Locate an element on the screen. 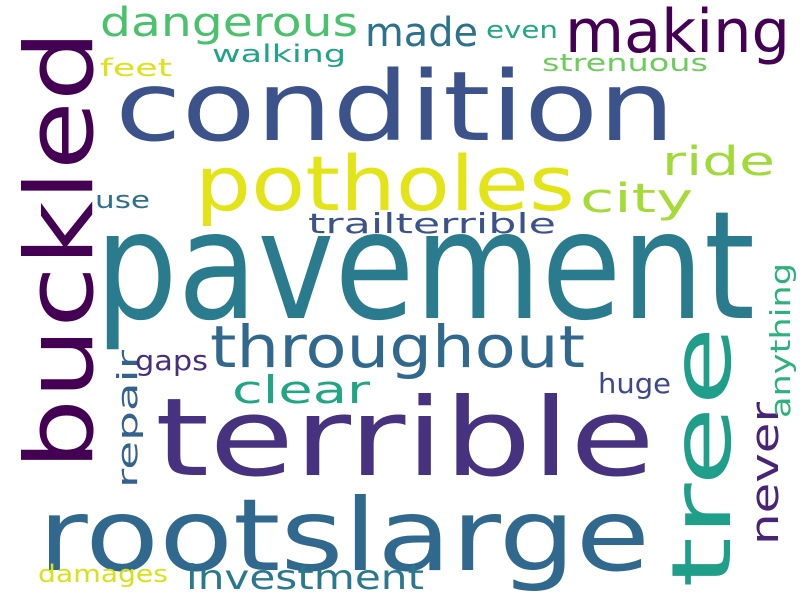 This screenshot has height=600, width=800. word-investment: investment is located at coordinates (305, 578).